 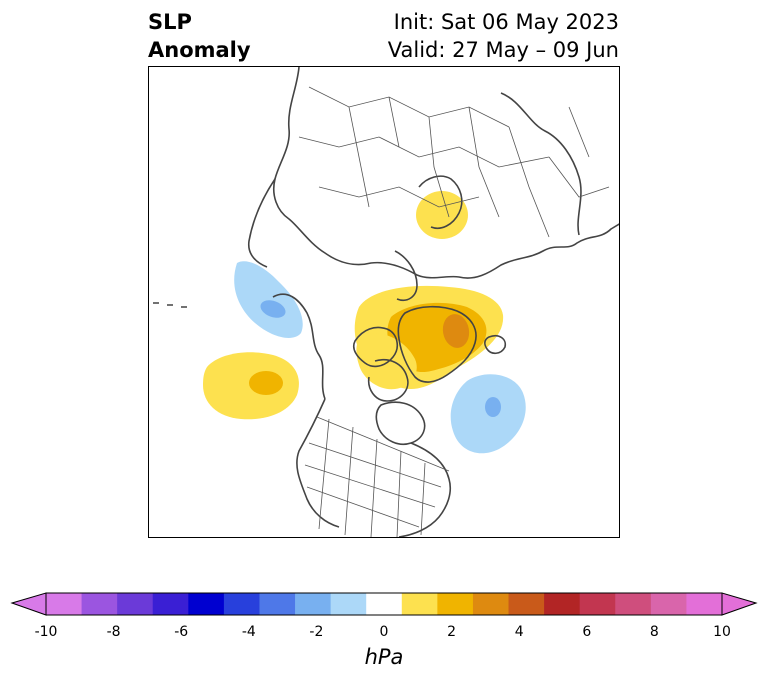 I want to click on colorbar, so click(x=384, y=604).